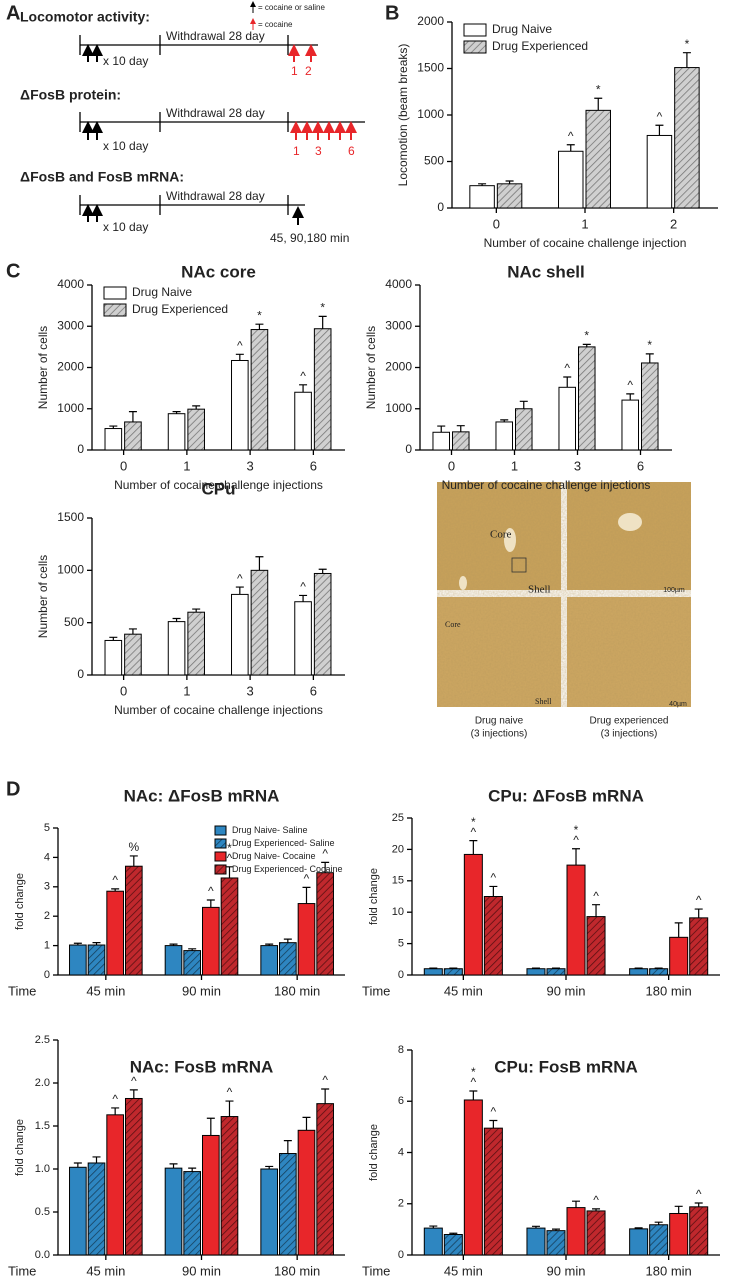  What do you see at coordinates (401, 1101) in the screenshot?
I see `y-tick-label: 6` at bounding box center [401, 1101].